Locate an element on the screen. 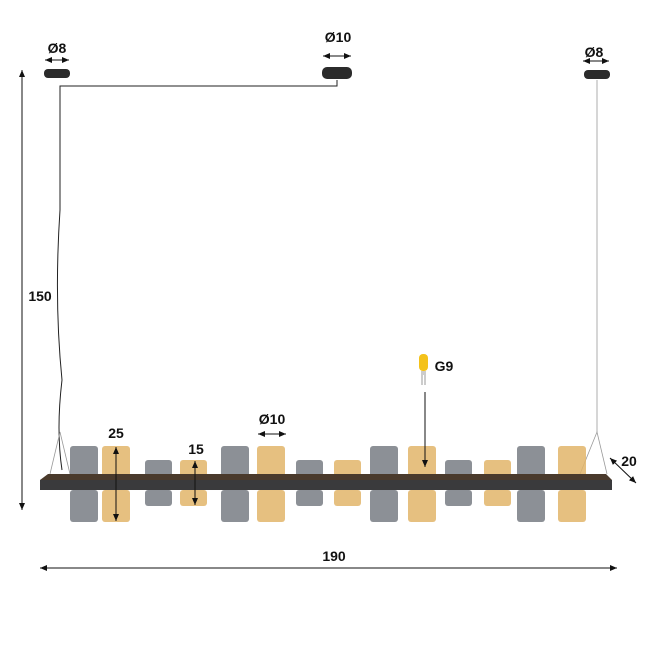 The width and height of the screenshot is (650, 650). label-tall-shade: 25 is located at coordinates (116, 433).